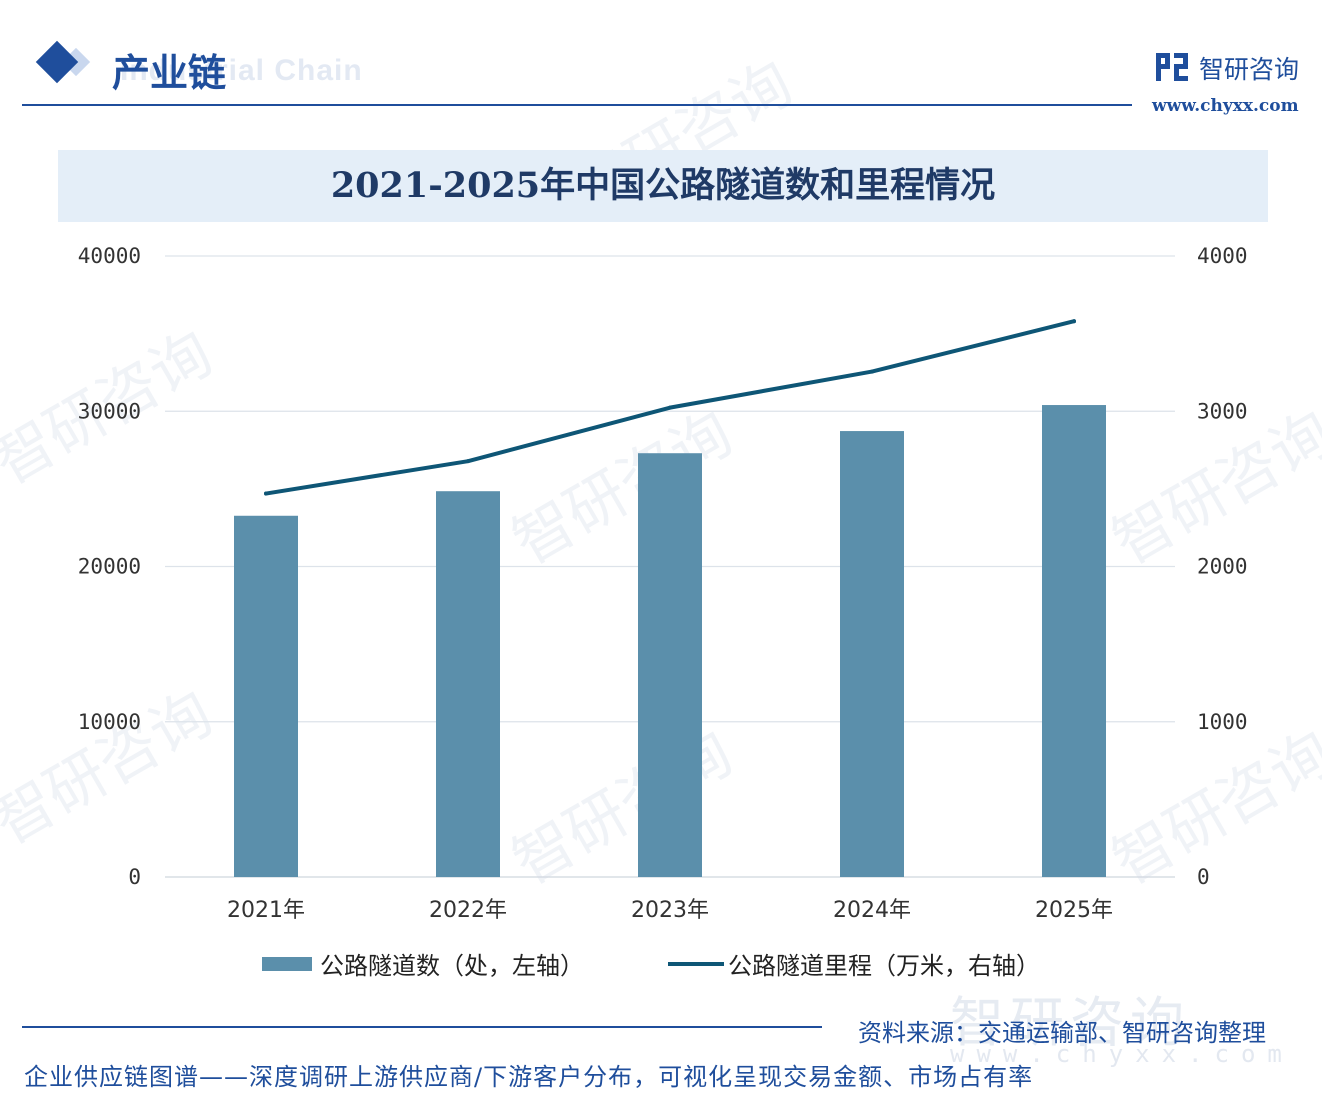  What do you see at coordinates (1074, 910) in the screenshot?
I see `x-tick-label: 2025年` at bounding box center [1074, 910].